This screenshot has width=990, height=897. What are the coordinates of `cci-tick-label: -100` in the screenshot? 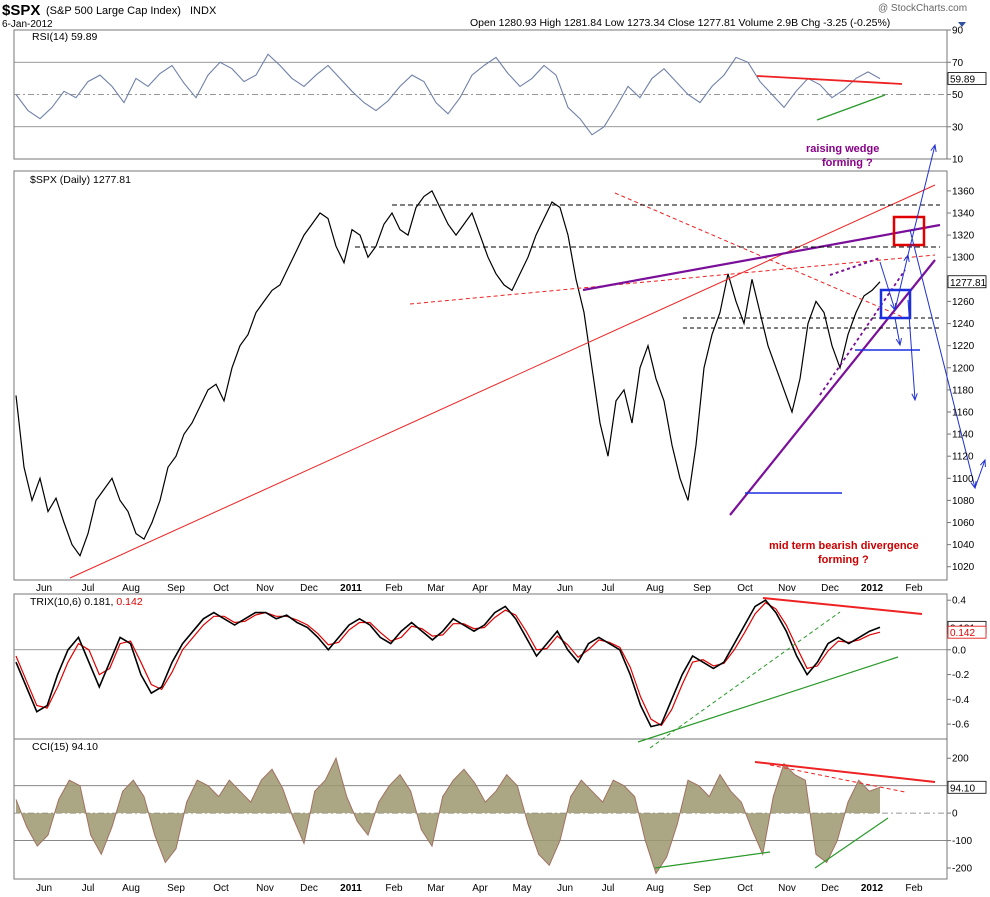 It's located at (962, 841).